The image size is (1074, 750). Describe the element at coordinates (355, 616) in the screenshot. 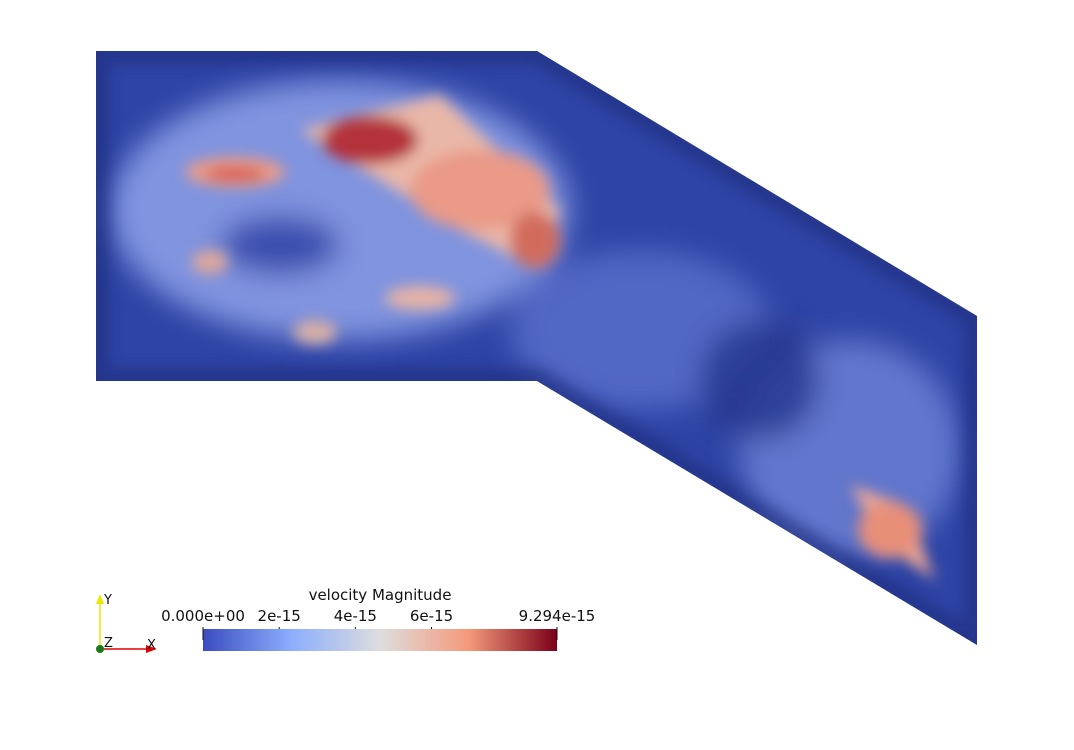

I see `colorbar-tick-label: 4e-15` at that location.